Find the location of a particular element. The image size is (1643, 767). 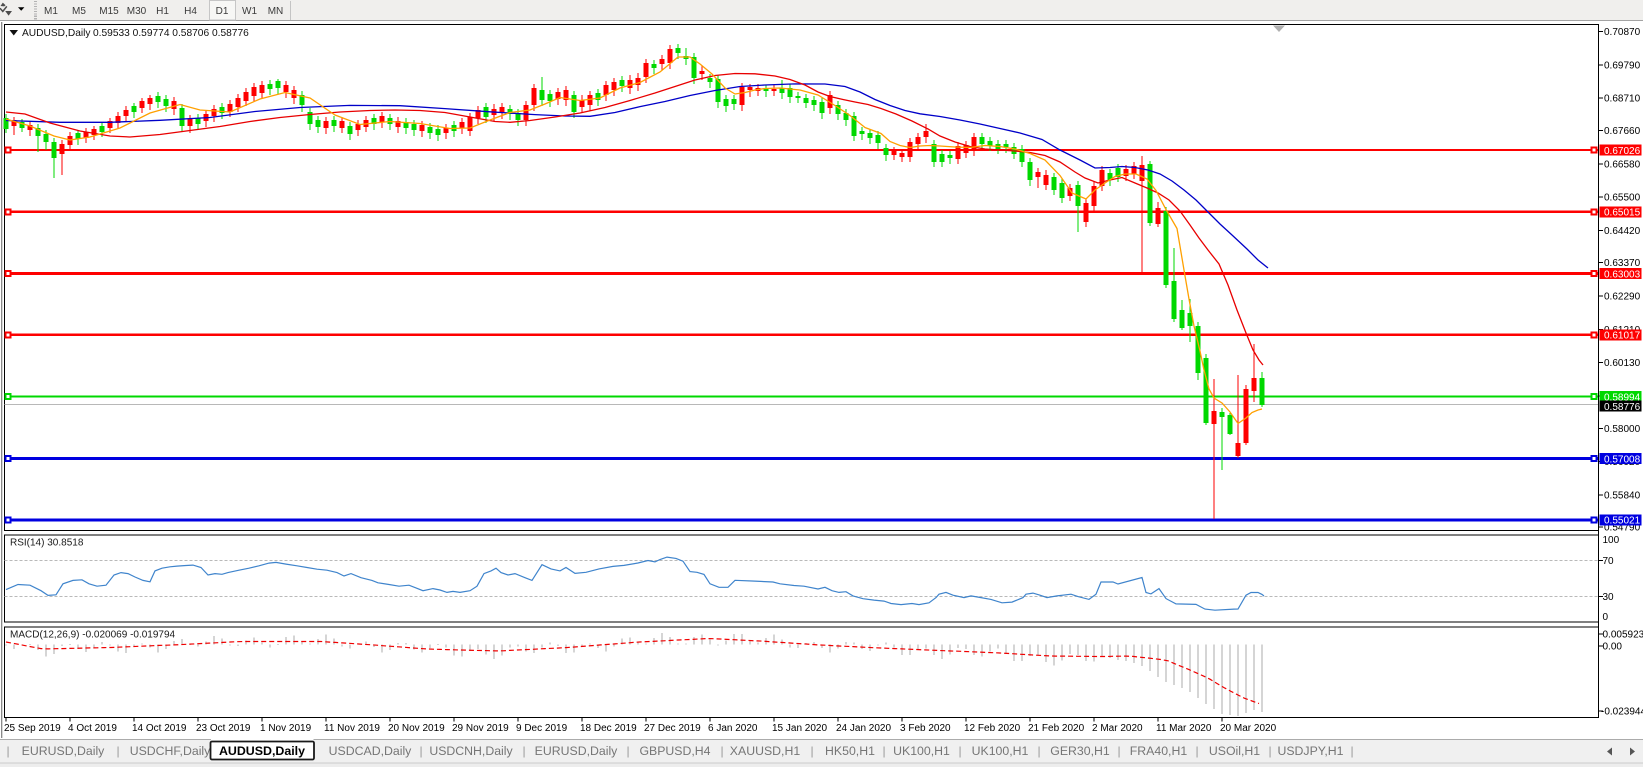

svg-text: 0.64420 is located at coordinates (1622, 231).